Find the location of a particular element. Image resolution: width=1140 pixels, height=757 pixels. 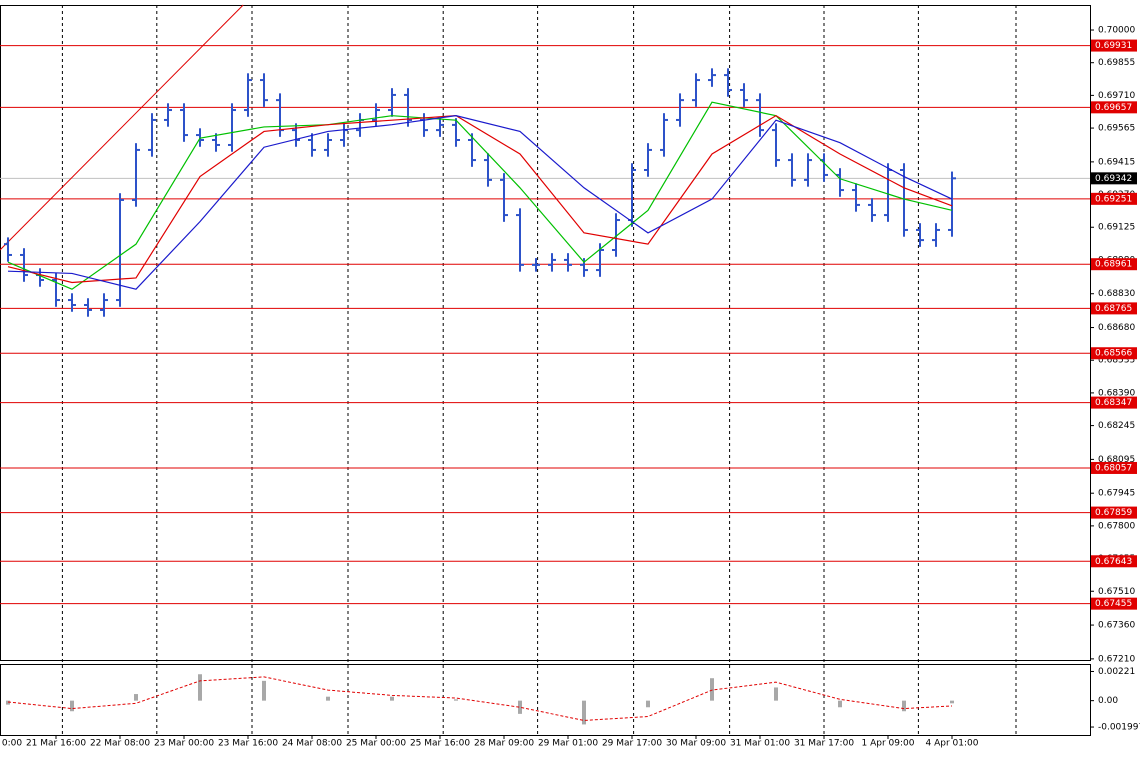

y-tick-label: 0.69125 is located at coordinates (1116, 228).